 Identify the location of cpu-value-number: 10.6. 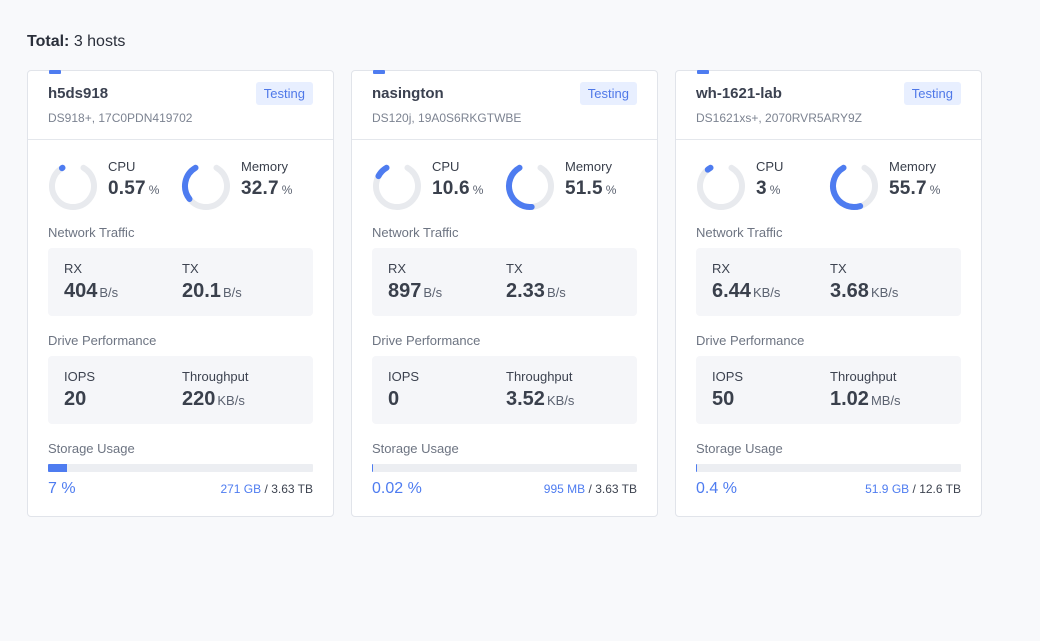
(451, 188).